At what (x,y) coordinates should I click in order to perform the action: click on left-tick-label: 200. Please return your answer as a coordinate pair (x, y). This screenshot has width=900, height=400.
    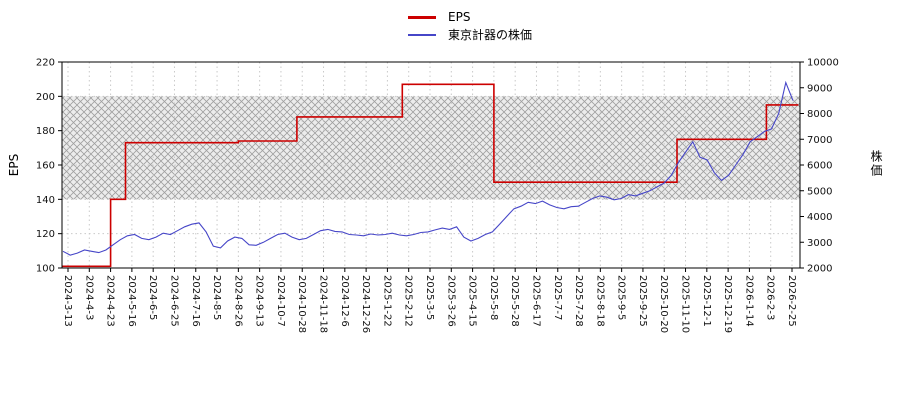
    Looking at the image, I should click on (45, 97).